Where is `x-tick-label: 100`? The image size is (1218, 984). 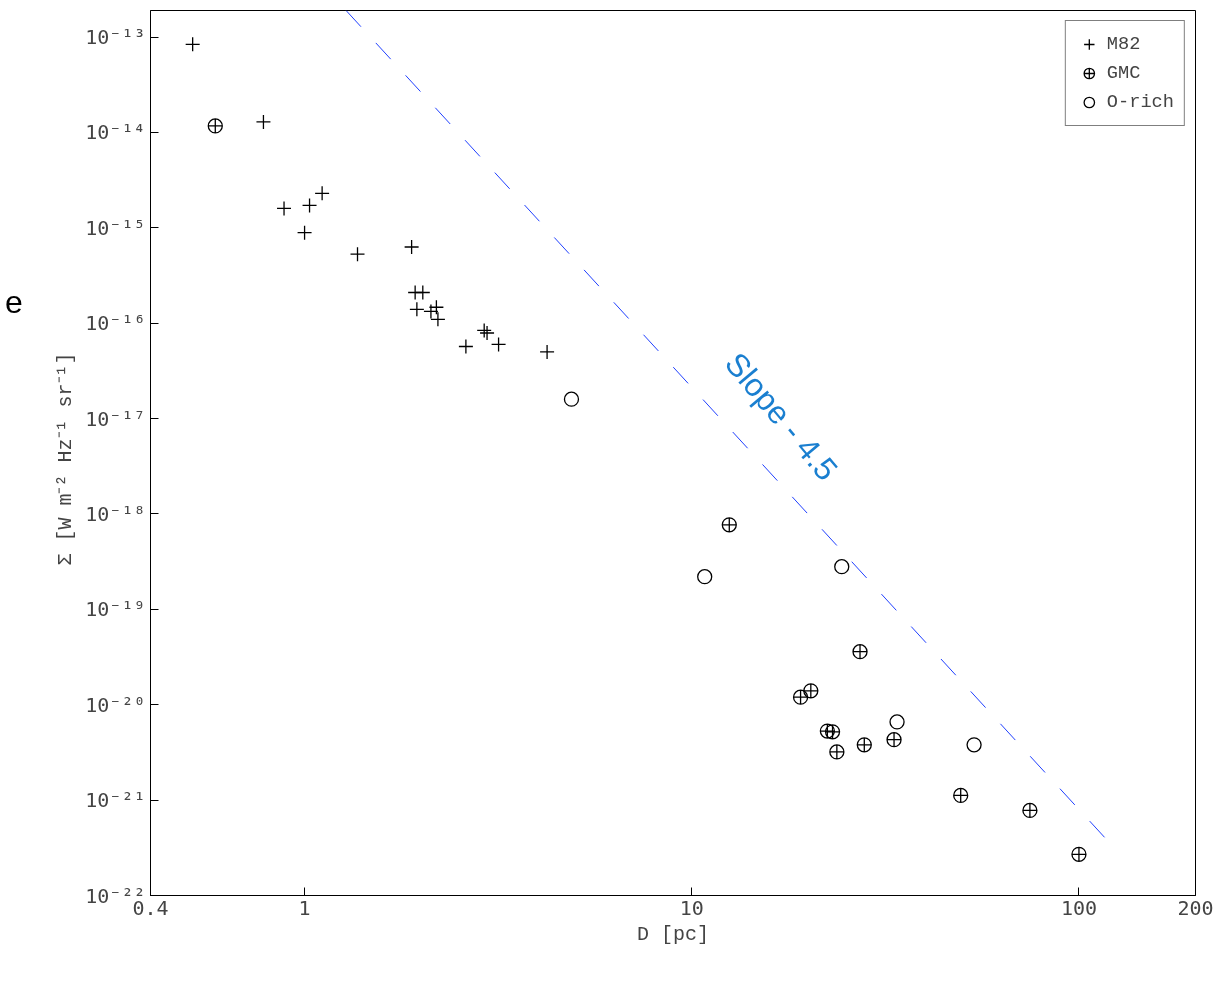 x-tick-label: 100 is located at coordinates (1079, 907).